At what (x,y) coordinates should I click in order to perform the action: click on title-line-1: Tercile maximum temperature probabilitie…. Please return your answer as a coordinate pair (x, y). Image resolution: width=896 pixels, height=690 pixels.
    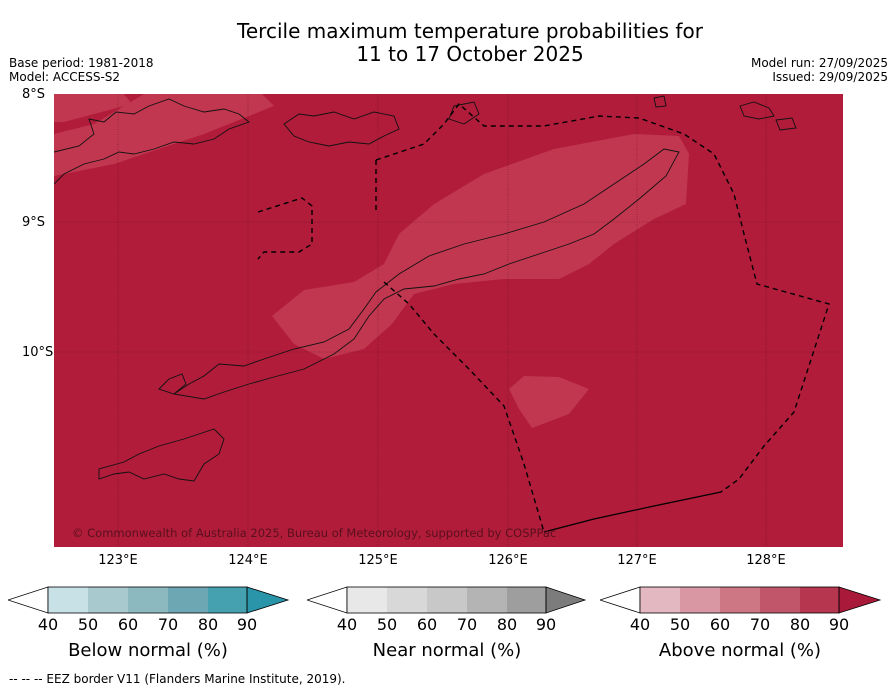
    Looking at the image, I should click on (470, 31).